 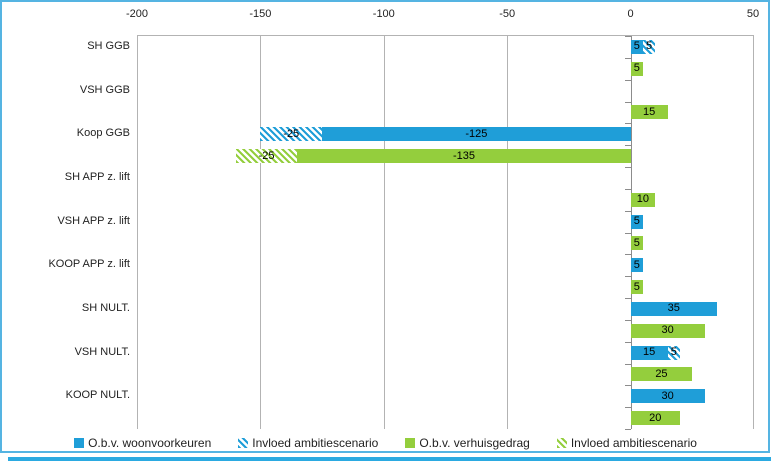 I want to click on bar-label: 35, so click(x=673, y=308).